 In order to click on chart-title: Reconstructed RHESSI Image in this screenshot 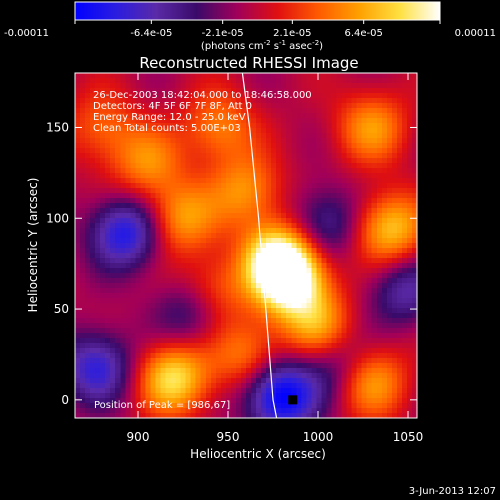, I will do `click(248, 63)`.